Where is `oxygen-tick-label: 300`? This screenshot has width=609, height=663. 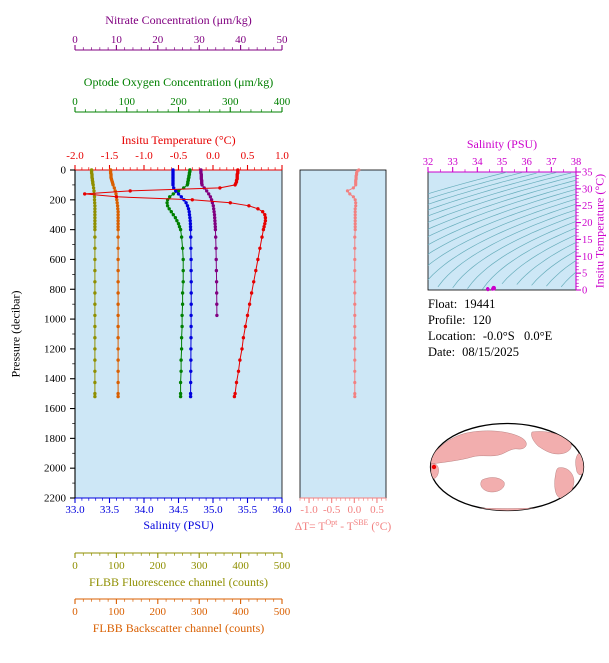
oxygen-tick-label: 300 is located at coordinates (230, 102).